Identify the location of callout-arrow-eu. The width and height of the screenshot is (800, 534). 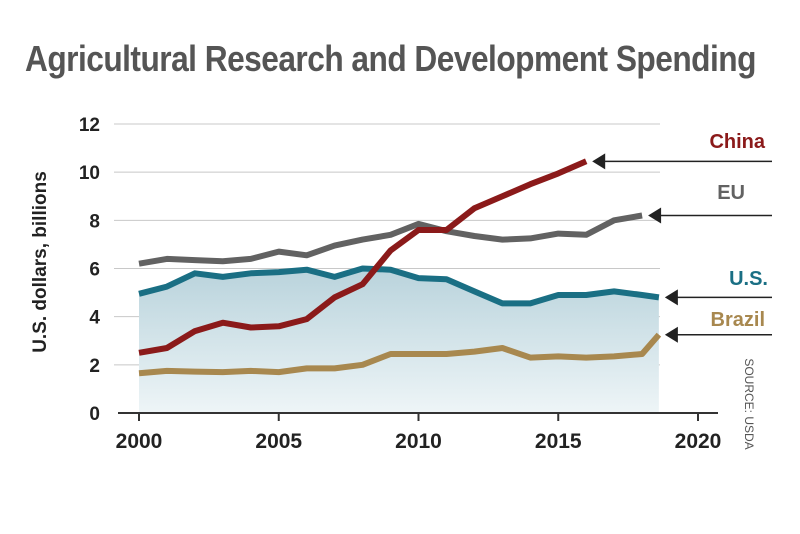
(655, 215).